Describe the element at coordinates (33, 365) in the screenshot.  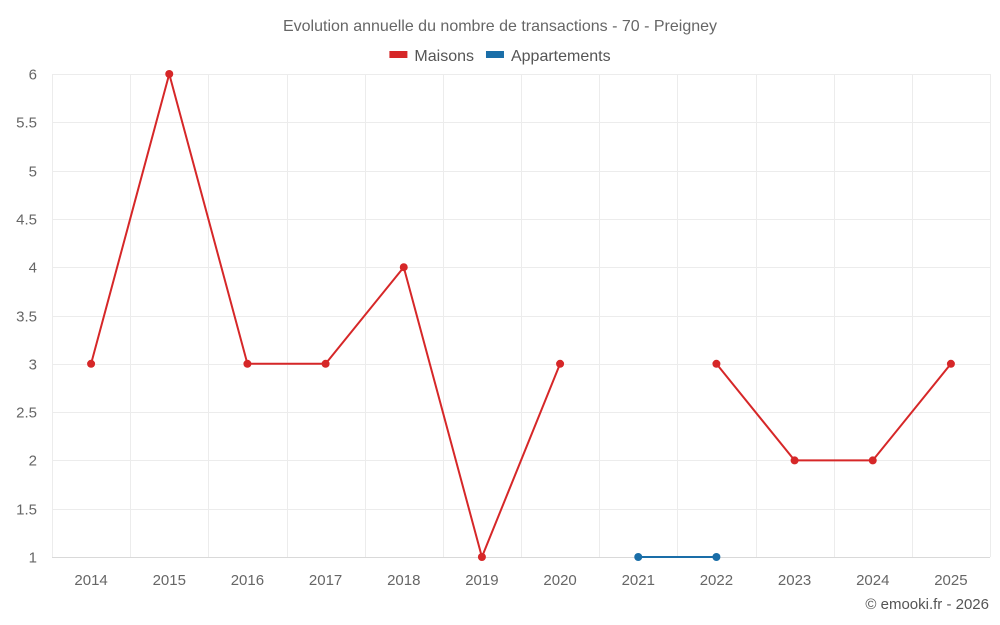
I see `y-tick-label: 3` at that location.